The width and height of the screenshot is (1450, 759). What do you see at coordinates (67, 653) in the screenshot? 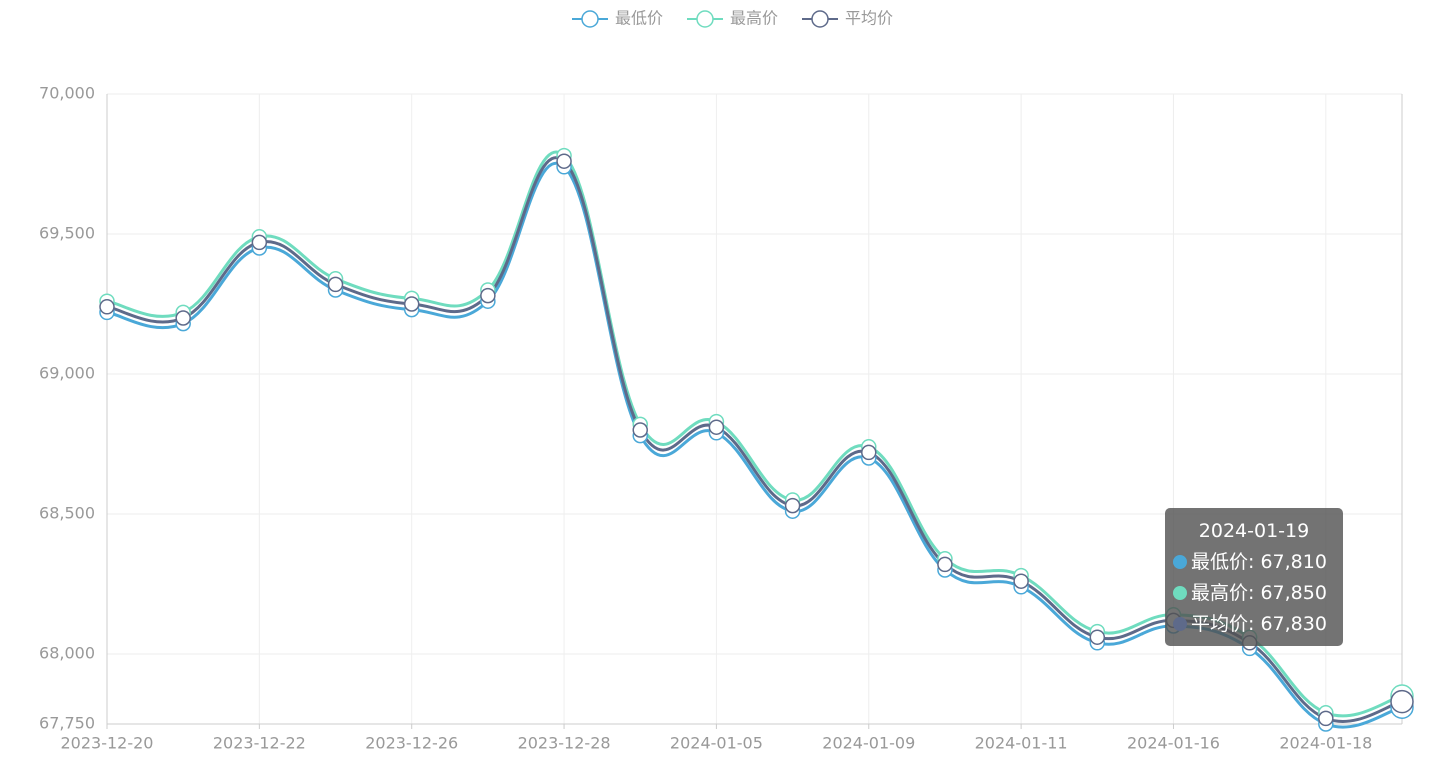
I see `y-tick-label: 68,000` at bounding box center [67, 653].